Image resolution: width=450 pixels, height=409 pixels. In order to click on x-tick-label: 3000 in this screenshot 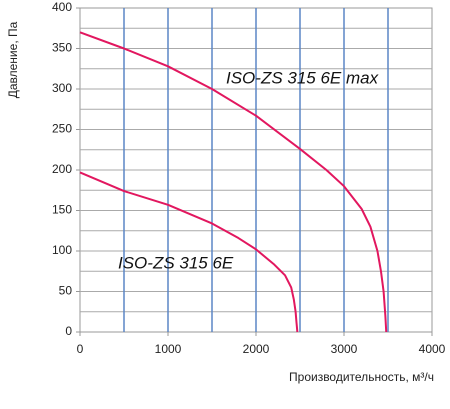, I will do `click(344, 349)`.